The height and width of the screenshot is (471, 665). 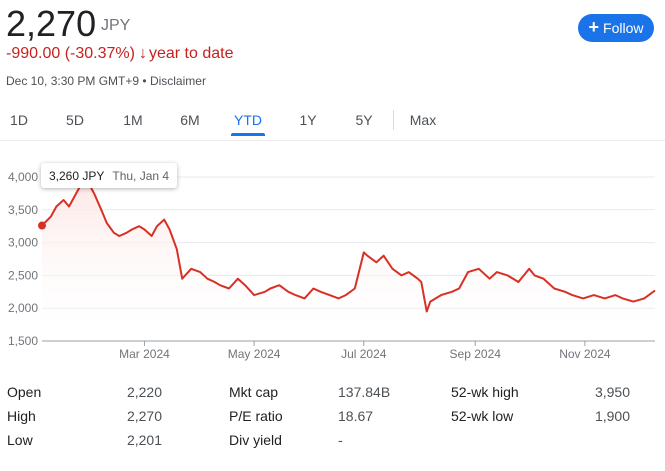 What do you see at coordinates (177, 81) in the screenshot?
I see `disclaimer-link: Disclaimer` at bounding box center [177, 81].